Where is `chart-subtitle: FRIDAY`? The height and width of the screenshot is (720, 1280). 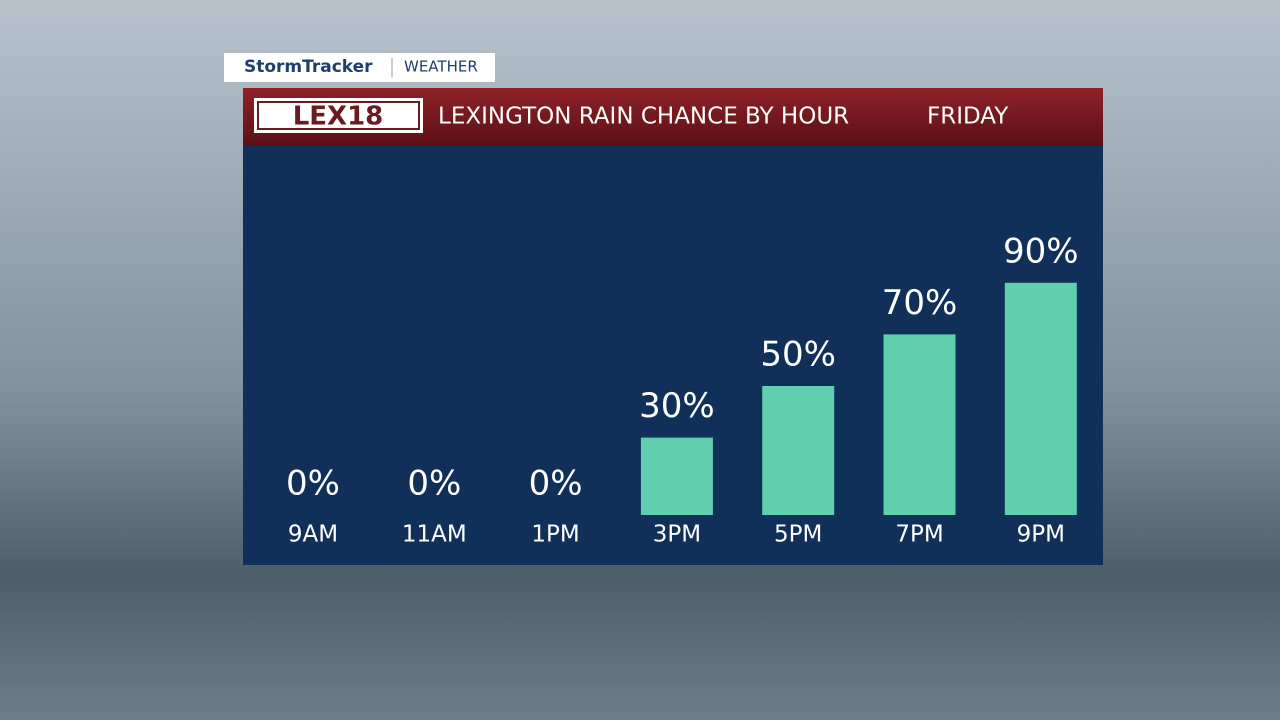 chart-subtitle: FRIDAY is located at coordinates (968, 117).